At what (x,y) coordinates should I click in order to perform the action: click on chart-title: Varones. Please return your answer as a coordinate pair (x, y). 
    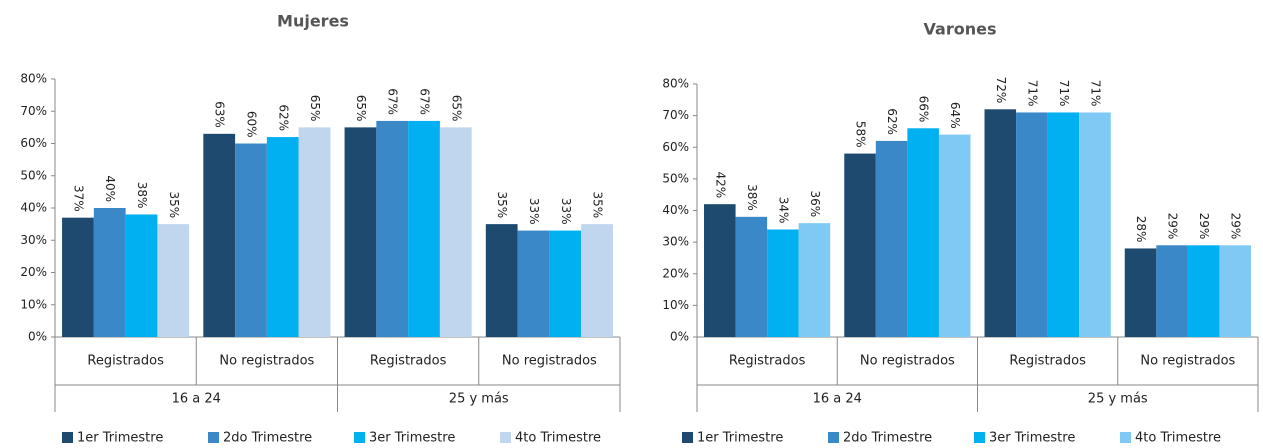
    Looking at the image, I should click on (960, 29).